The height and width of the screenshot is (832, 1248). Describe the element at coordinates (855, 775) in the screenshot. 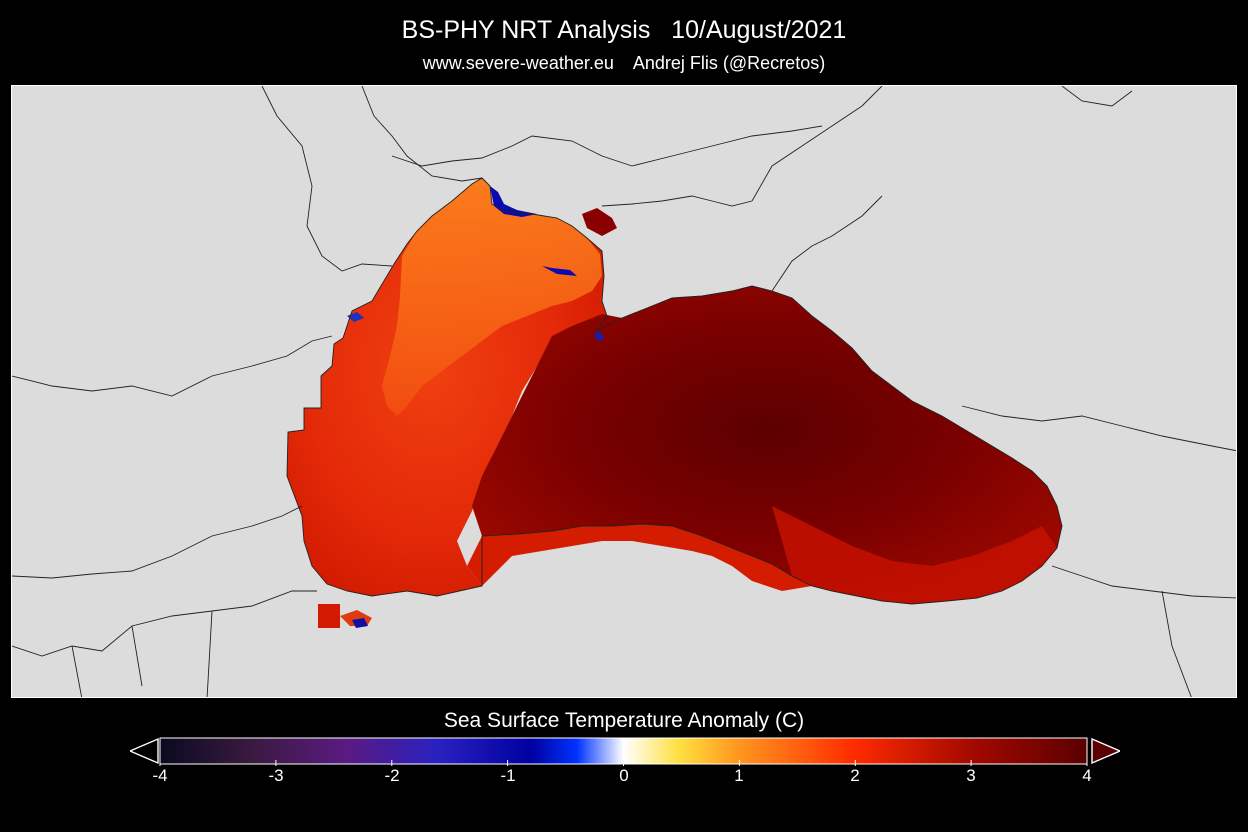

I see `tick-label: 2` at that location.